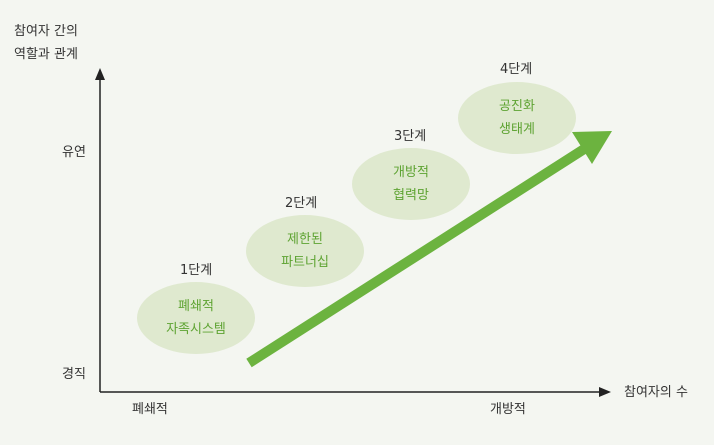  I want to click on stage-2-line2: 파트너십, so click(305, 262).